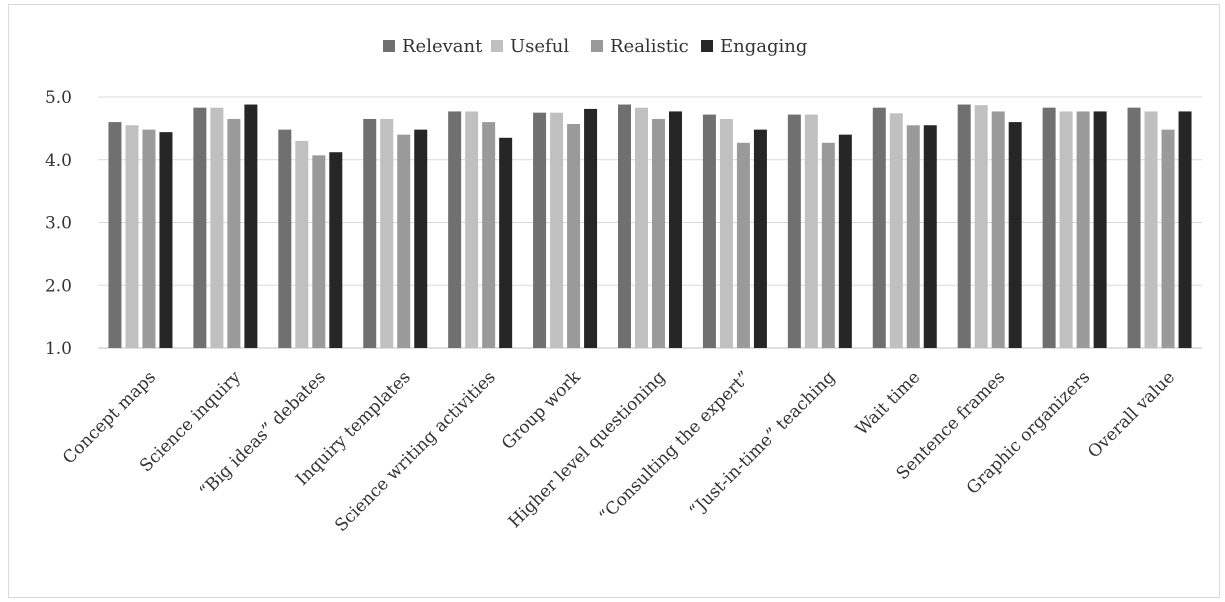  Describe the element at coordinates (539, 46) in the screenshot. I see `legend-label-useful: Useful` at that location.